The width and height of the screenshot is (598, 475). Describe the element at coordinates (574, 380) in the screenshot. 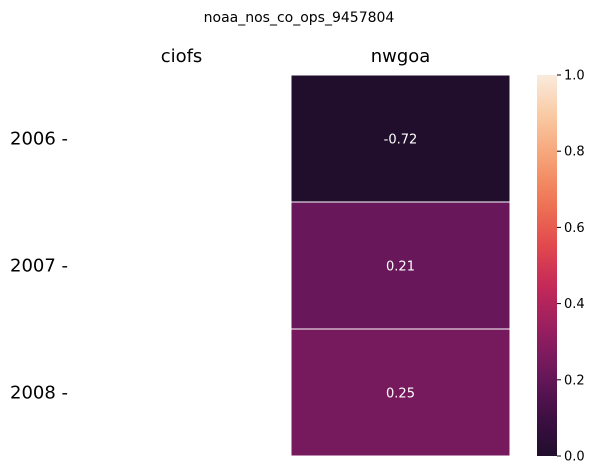

I see `colorbar-tick-label: 0.2` at that location.